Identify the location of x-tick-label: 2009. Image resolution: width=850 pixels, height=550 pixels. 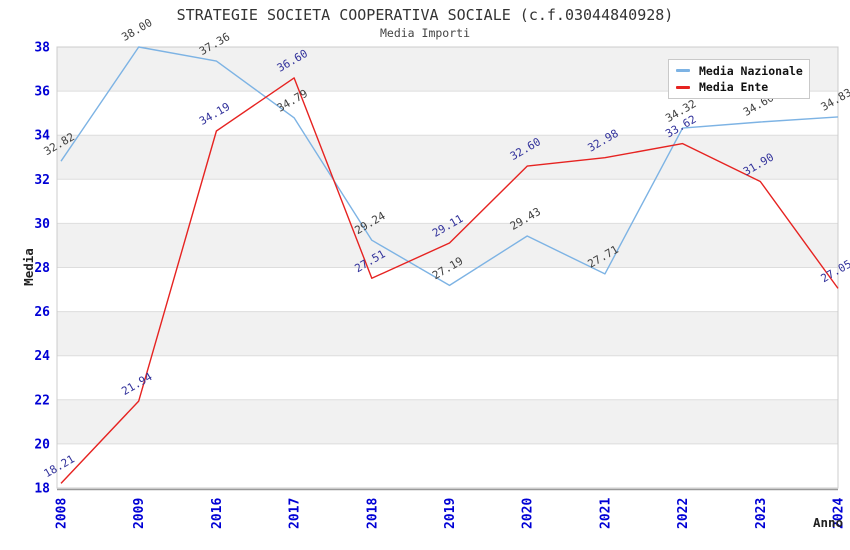
(139, 513).